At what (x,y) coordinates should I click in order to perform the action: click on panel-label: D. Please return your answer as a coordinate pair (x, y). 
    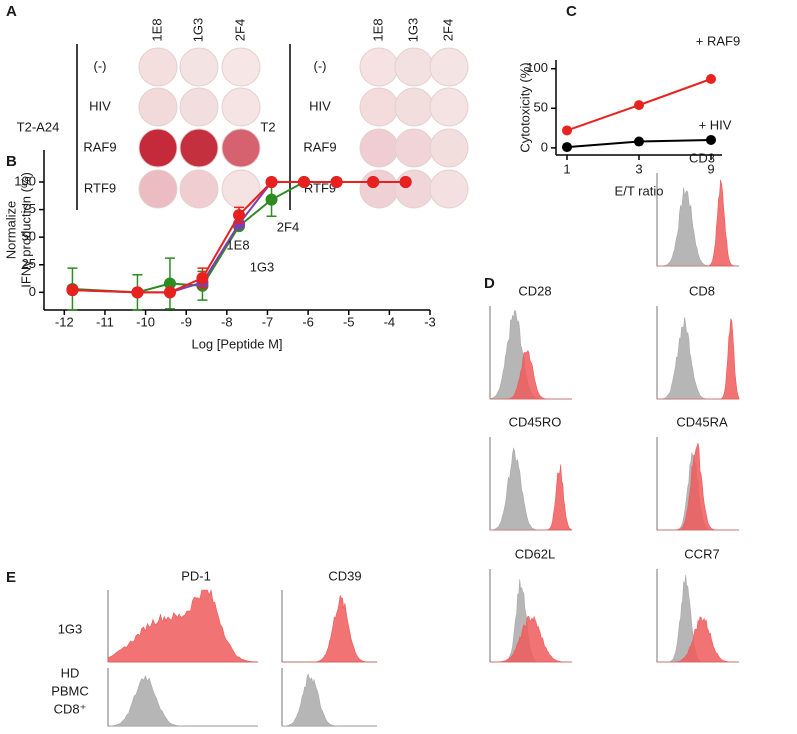
    Looking at the image, I should click on (489, 283).